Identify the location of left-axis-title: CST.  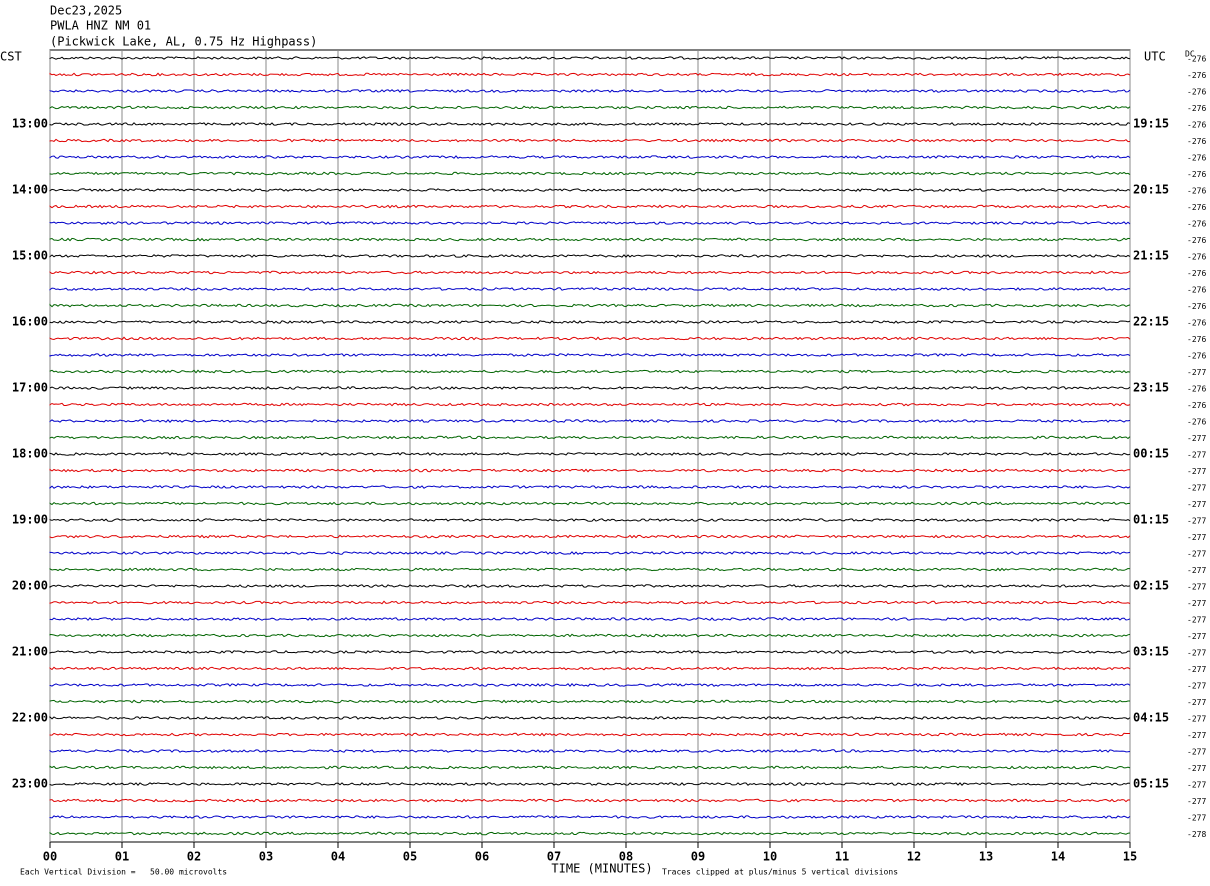
(11, 57).